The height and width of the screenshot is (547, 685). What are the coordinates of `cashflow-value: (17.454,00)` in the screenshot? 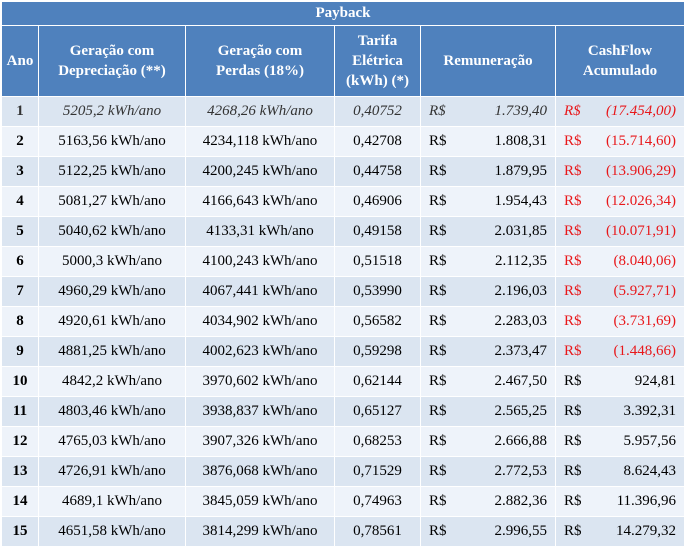 It's located at (641, 111).